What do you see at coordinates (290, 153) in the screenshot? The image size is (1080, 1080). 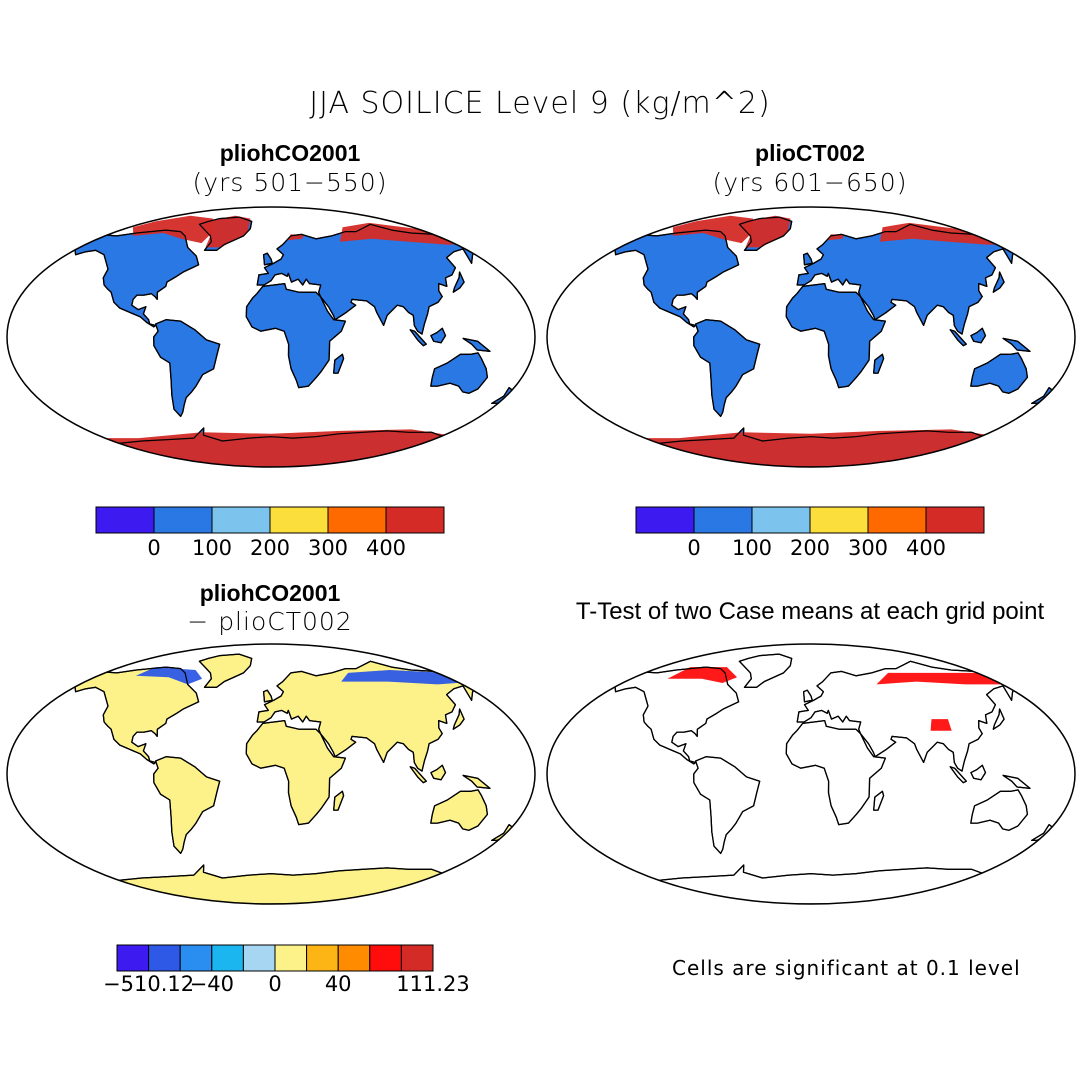 I see `panel-title-top-left: pliohCO2001` at bounding box center [290, 153].